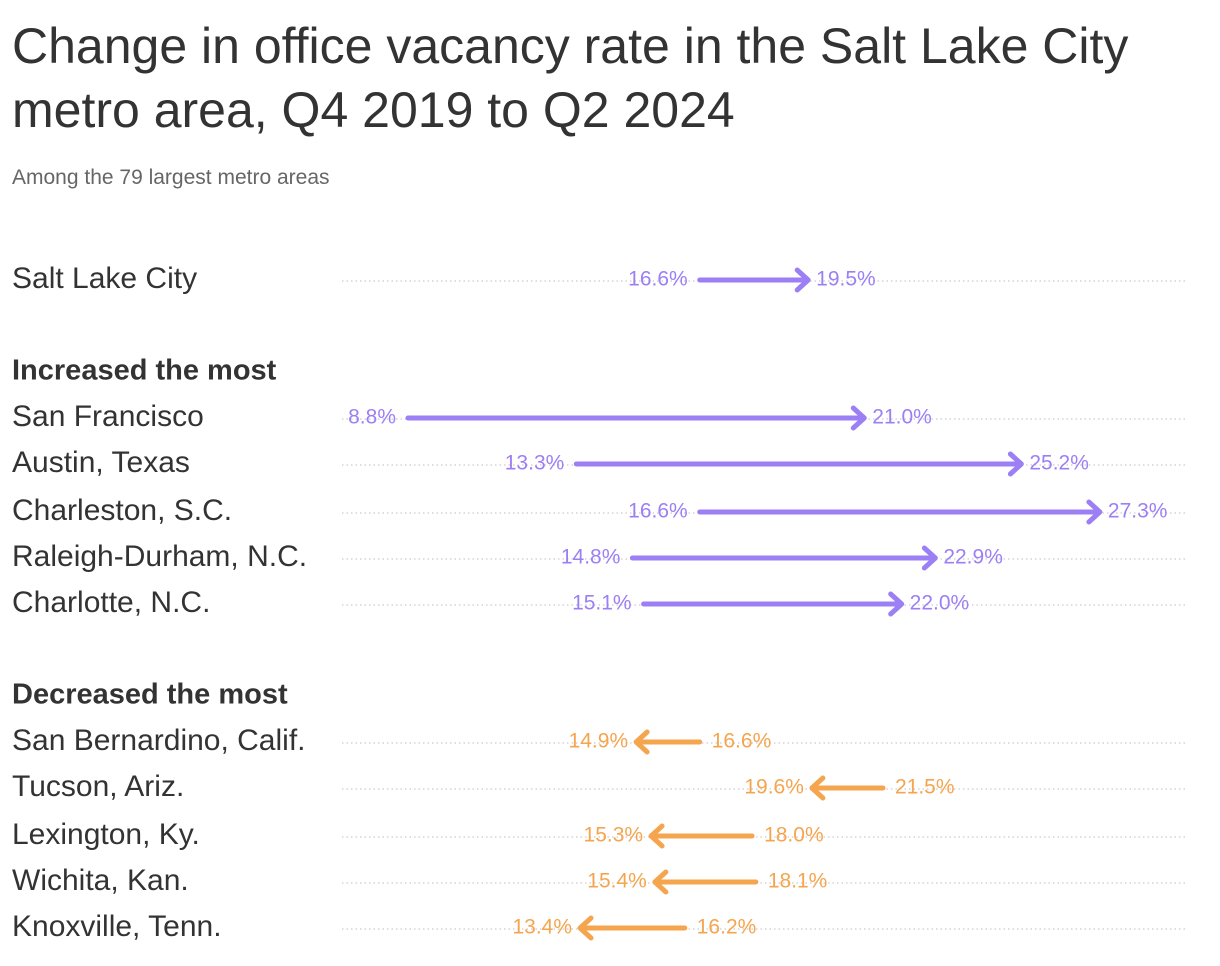  Describe the element at coordinates (372, 417) in the screenshot. I see `start-value-label: 8.8%` at that location.